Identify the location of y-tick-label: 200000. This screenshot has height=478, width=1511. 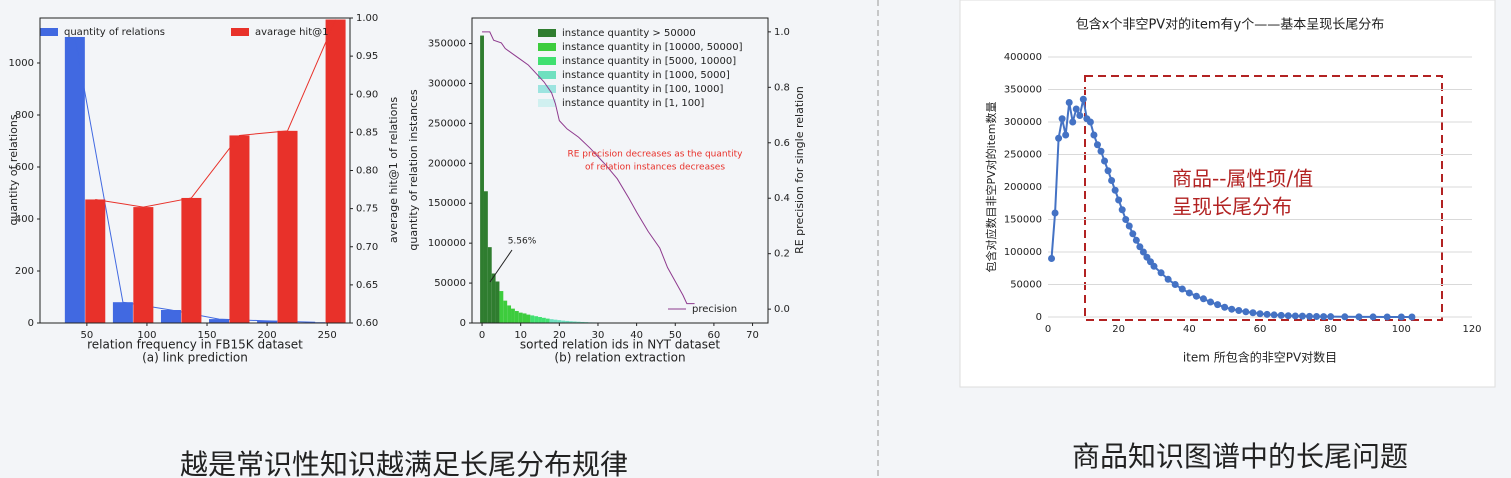
(447, 163).